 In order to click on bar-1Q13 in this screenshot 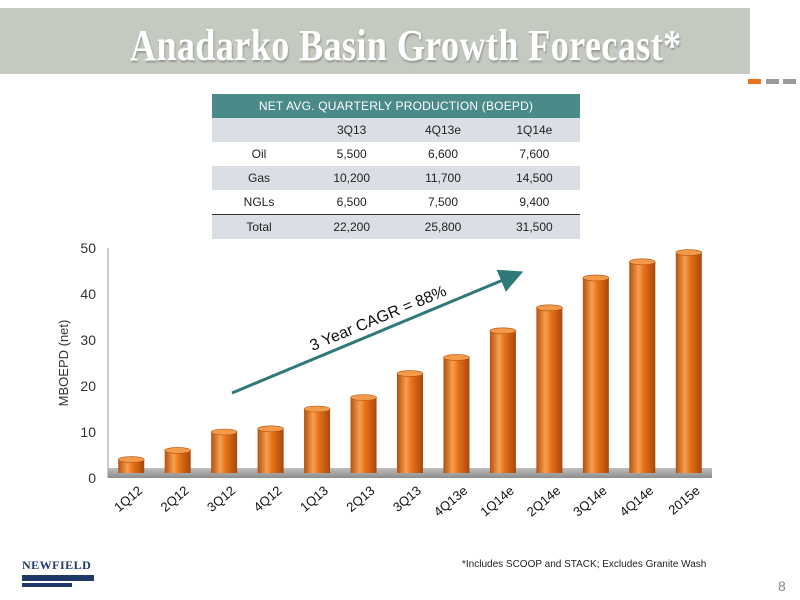, I will do `click(317, 439)`.